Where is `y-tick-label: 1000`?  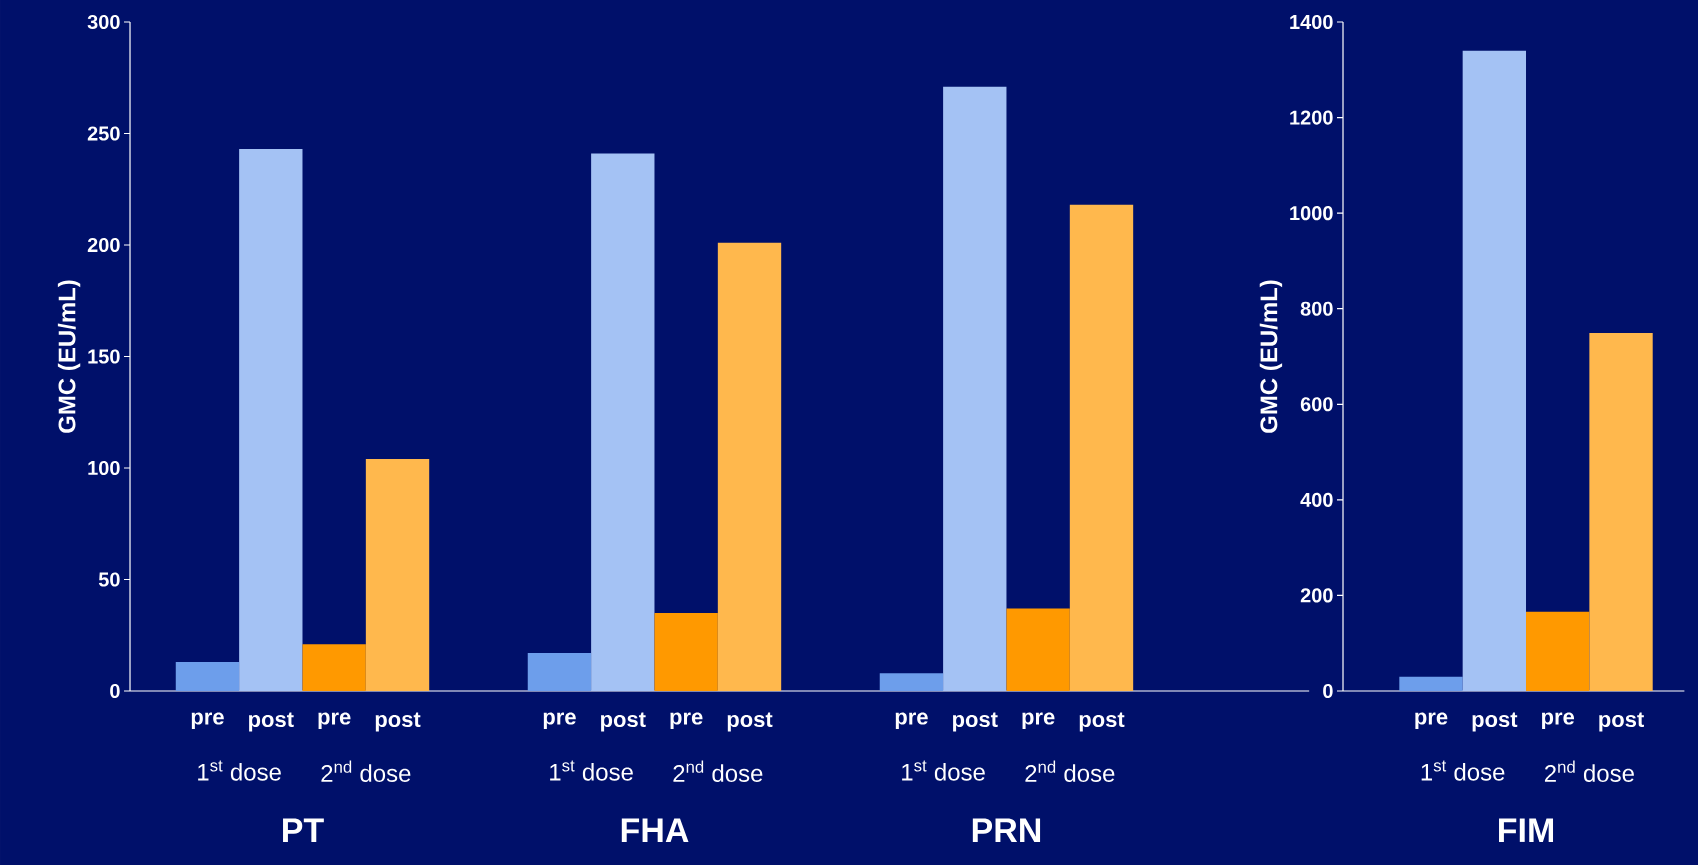 y-tick-label: 1000 is located at coordinates (1311, 213).